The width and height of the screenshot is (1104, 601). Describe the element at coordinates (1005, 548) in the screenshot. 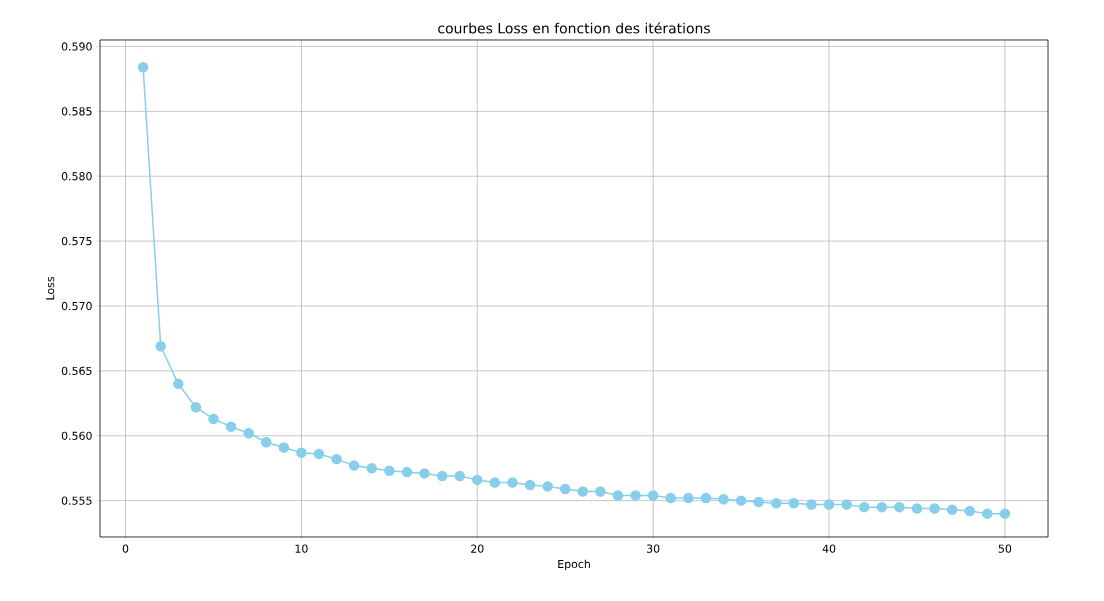

I see `x-tick-label: 50` at that location.